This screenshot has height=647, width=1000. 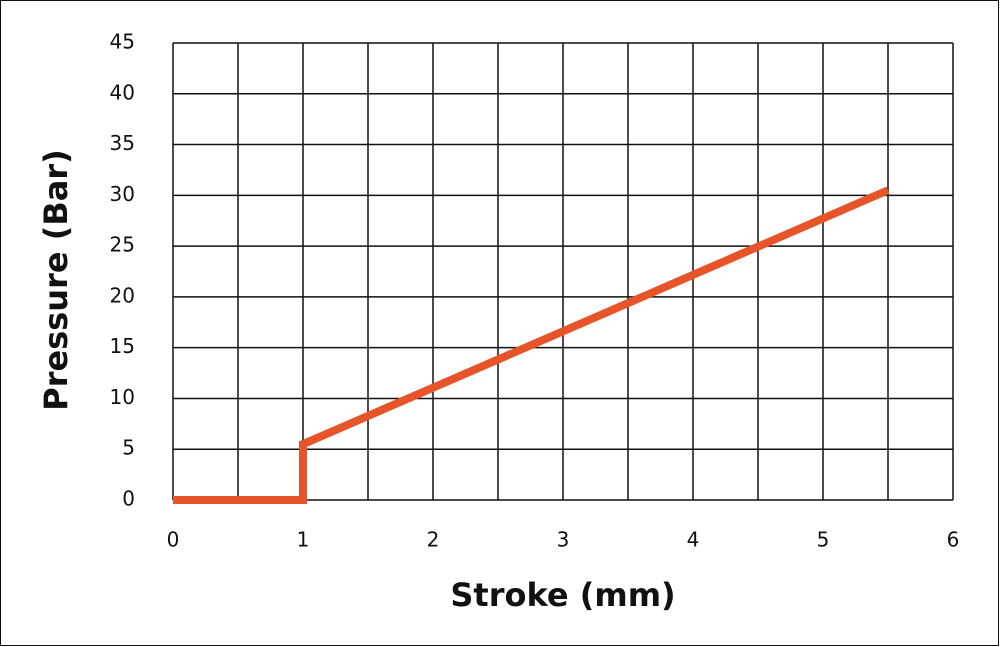 I want to click on y-tick-label: 5, so click(x=128, y=448).